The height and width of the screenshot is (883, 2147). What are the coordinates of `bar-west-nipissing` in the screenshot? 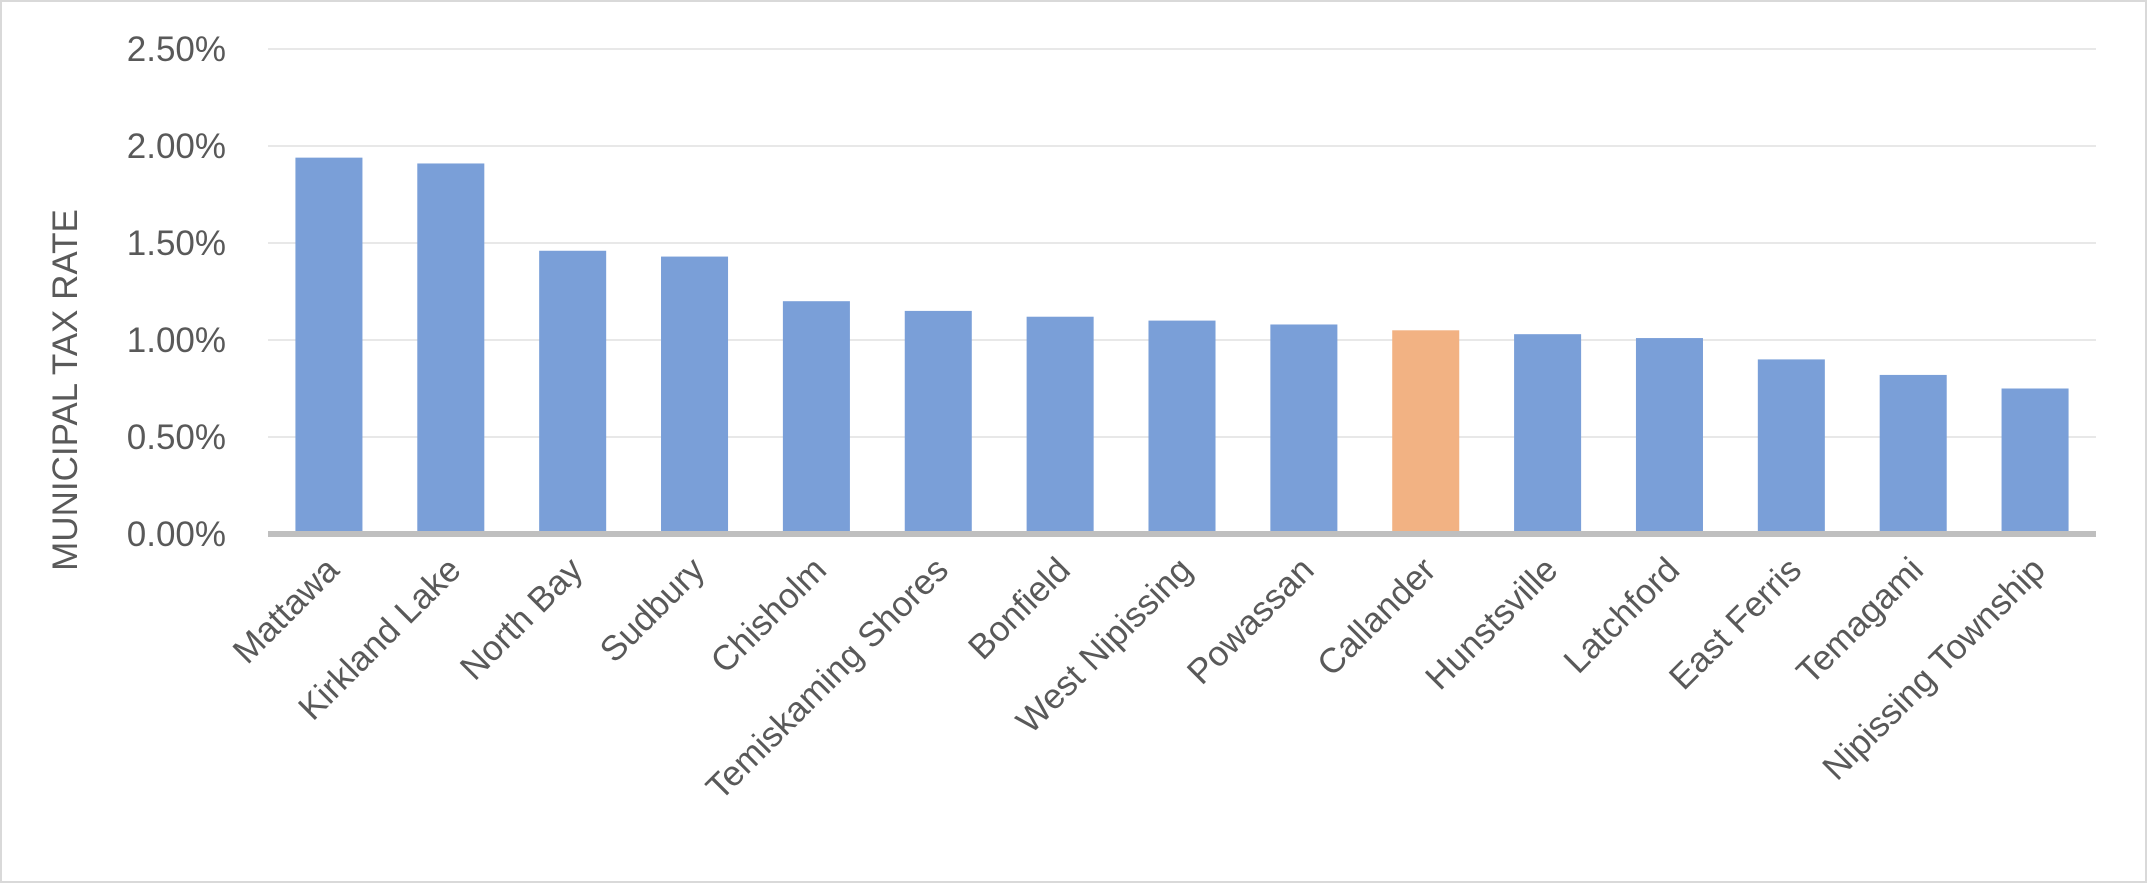 It's located at (1182, 427).